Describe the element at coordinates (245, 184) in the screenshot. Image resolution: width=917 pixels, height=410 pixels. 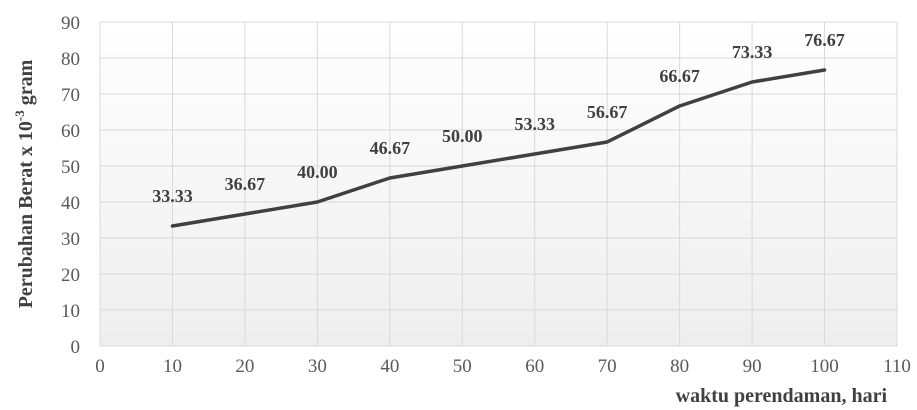
I see `data-label: 36.67` at that location.